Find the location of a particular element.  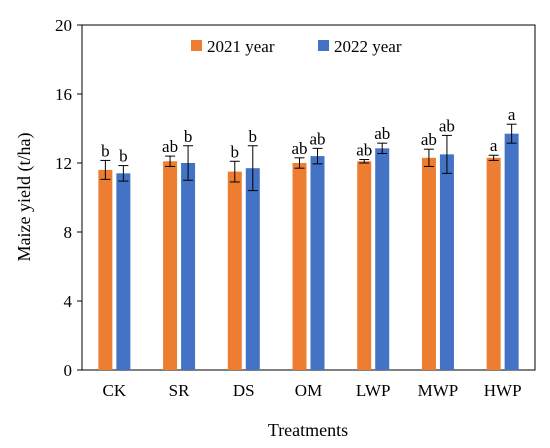

y-tick-label: 12 is located at coordinates (63, 163).